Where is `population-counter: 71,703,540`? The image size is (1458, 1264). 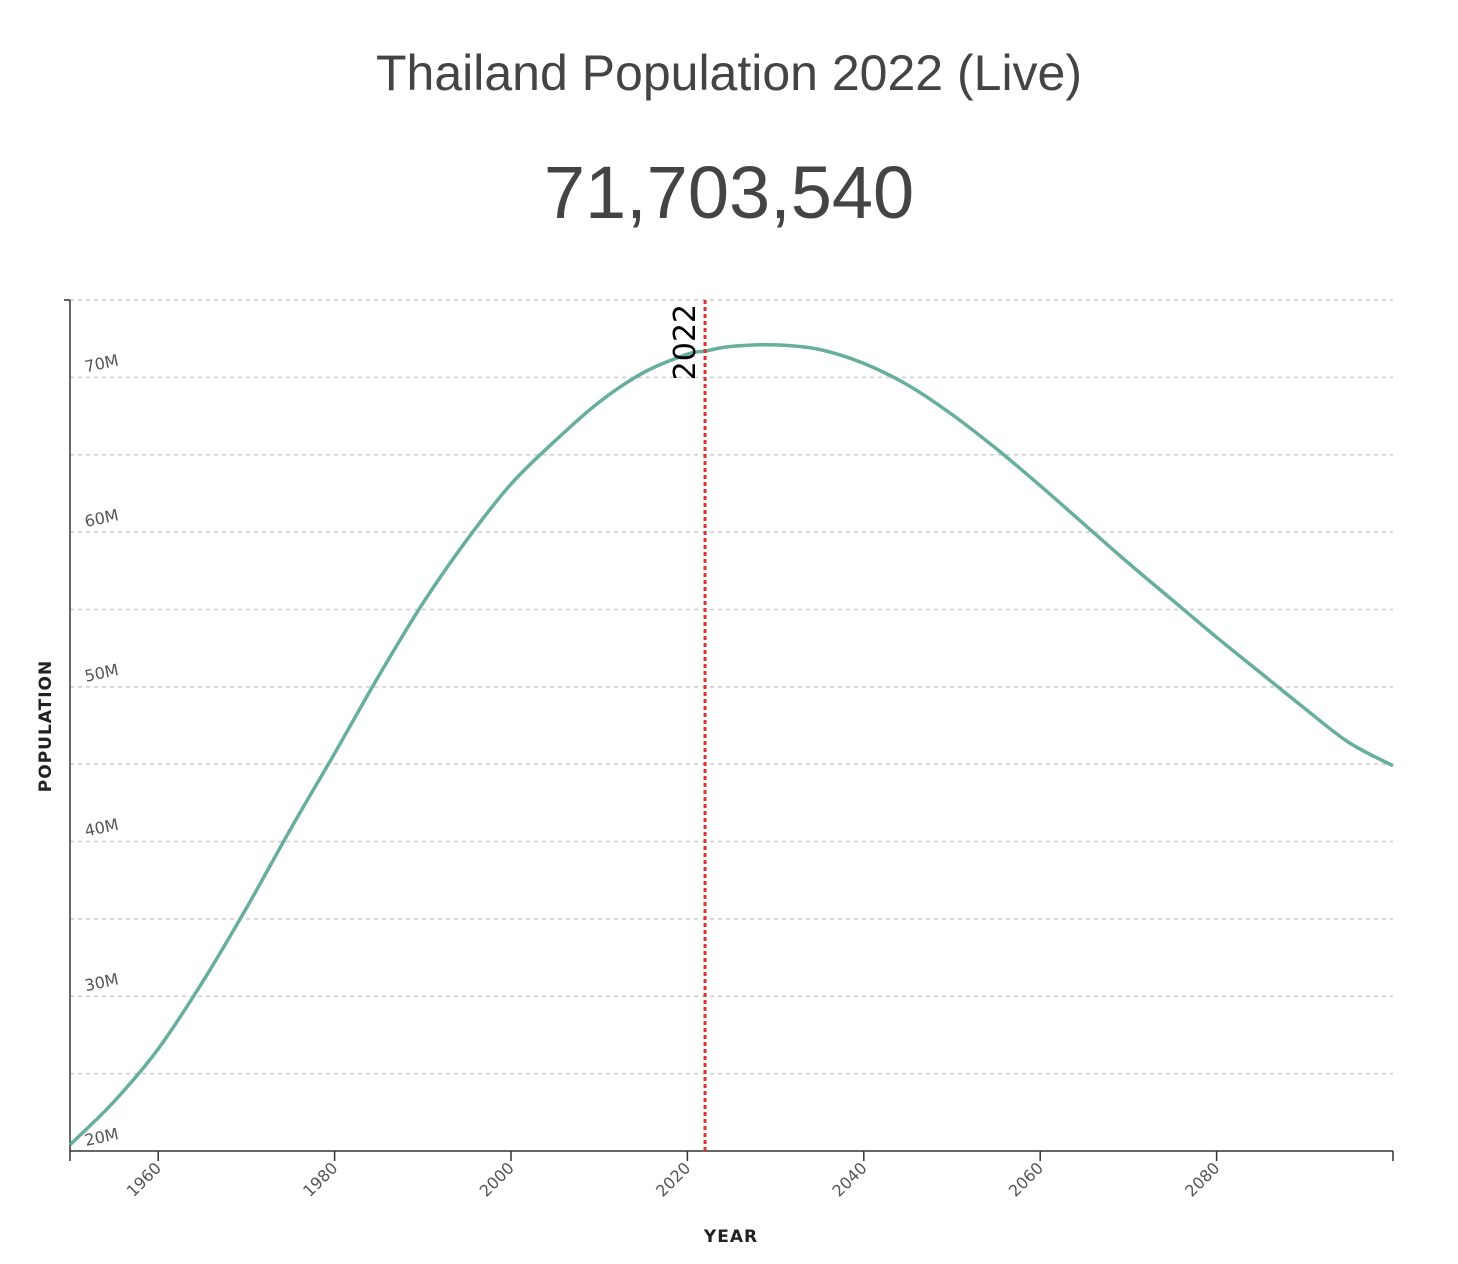 population-counter: 71,703,540 is located at coordinates (729, 192).